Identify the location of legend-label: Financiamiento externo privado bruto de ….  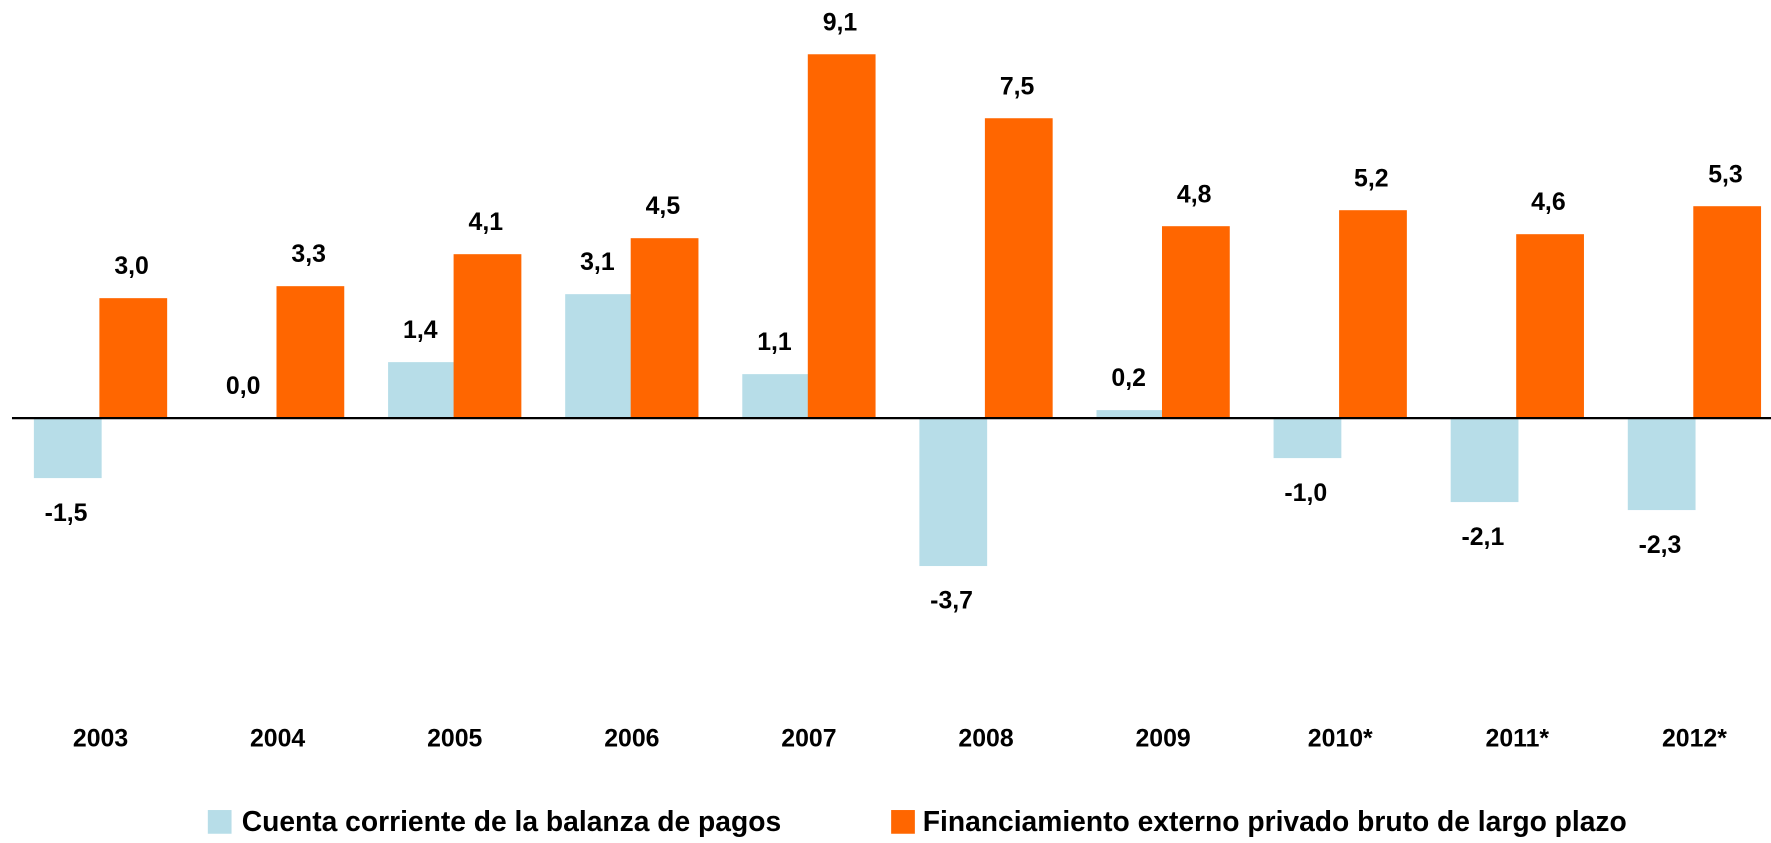
(1275, 821).